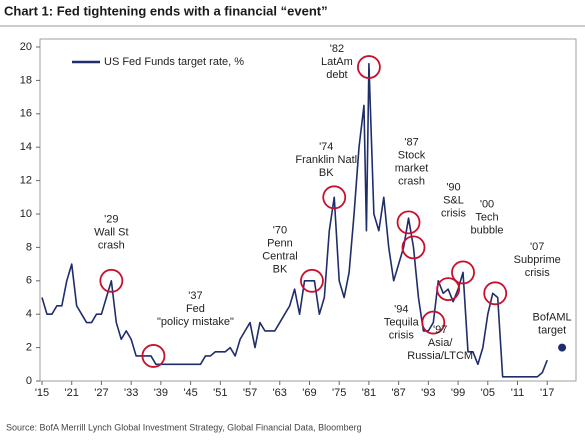  I want to click on y-tick-label: 6, so click(29, 281).